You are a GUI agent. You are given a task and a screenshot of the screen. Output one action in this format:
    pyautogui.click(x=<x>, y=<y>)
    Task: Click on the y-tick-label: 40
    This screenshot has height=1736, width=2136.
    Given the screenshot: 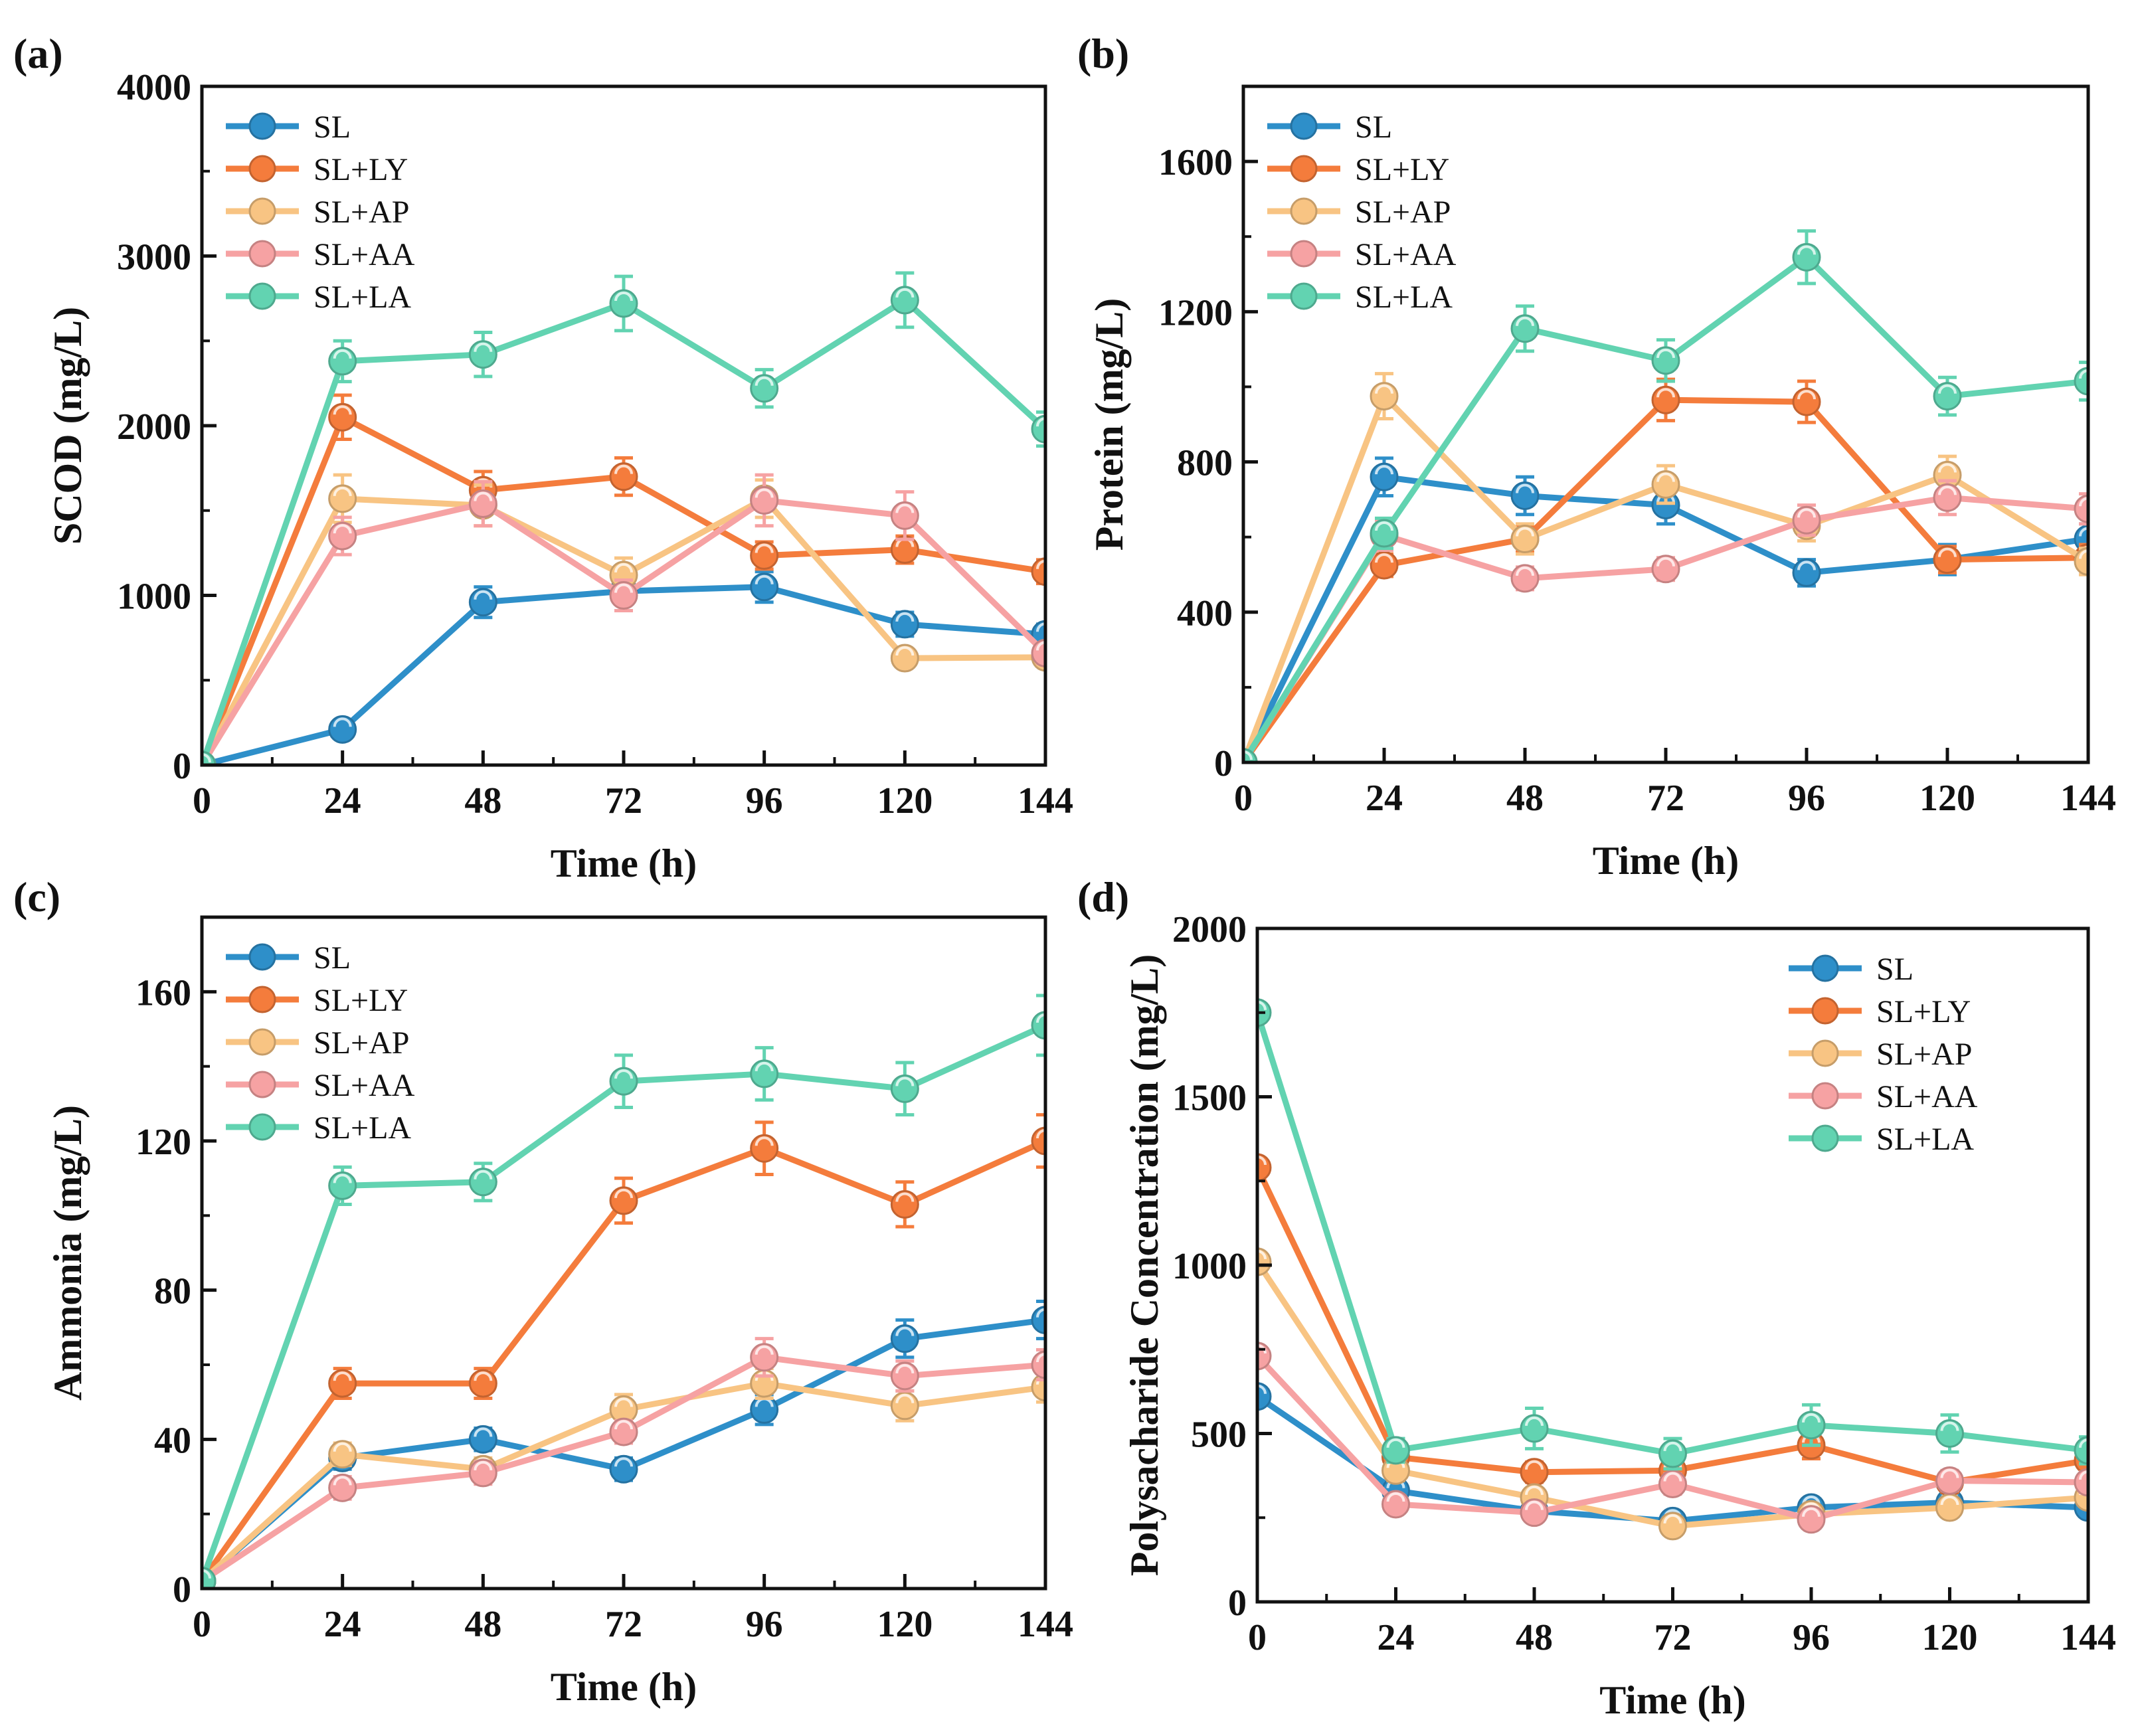 What is the action you would take?
    pyautogui.click(x=172, y=1441)
    